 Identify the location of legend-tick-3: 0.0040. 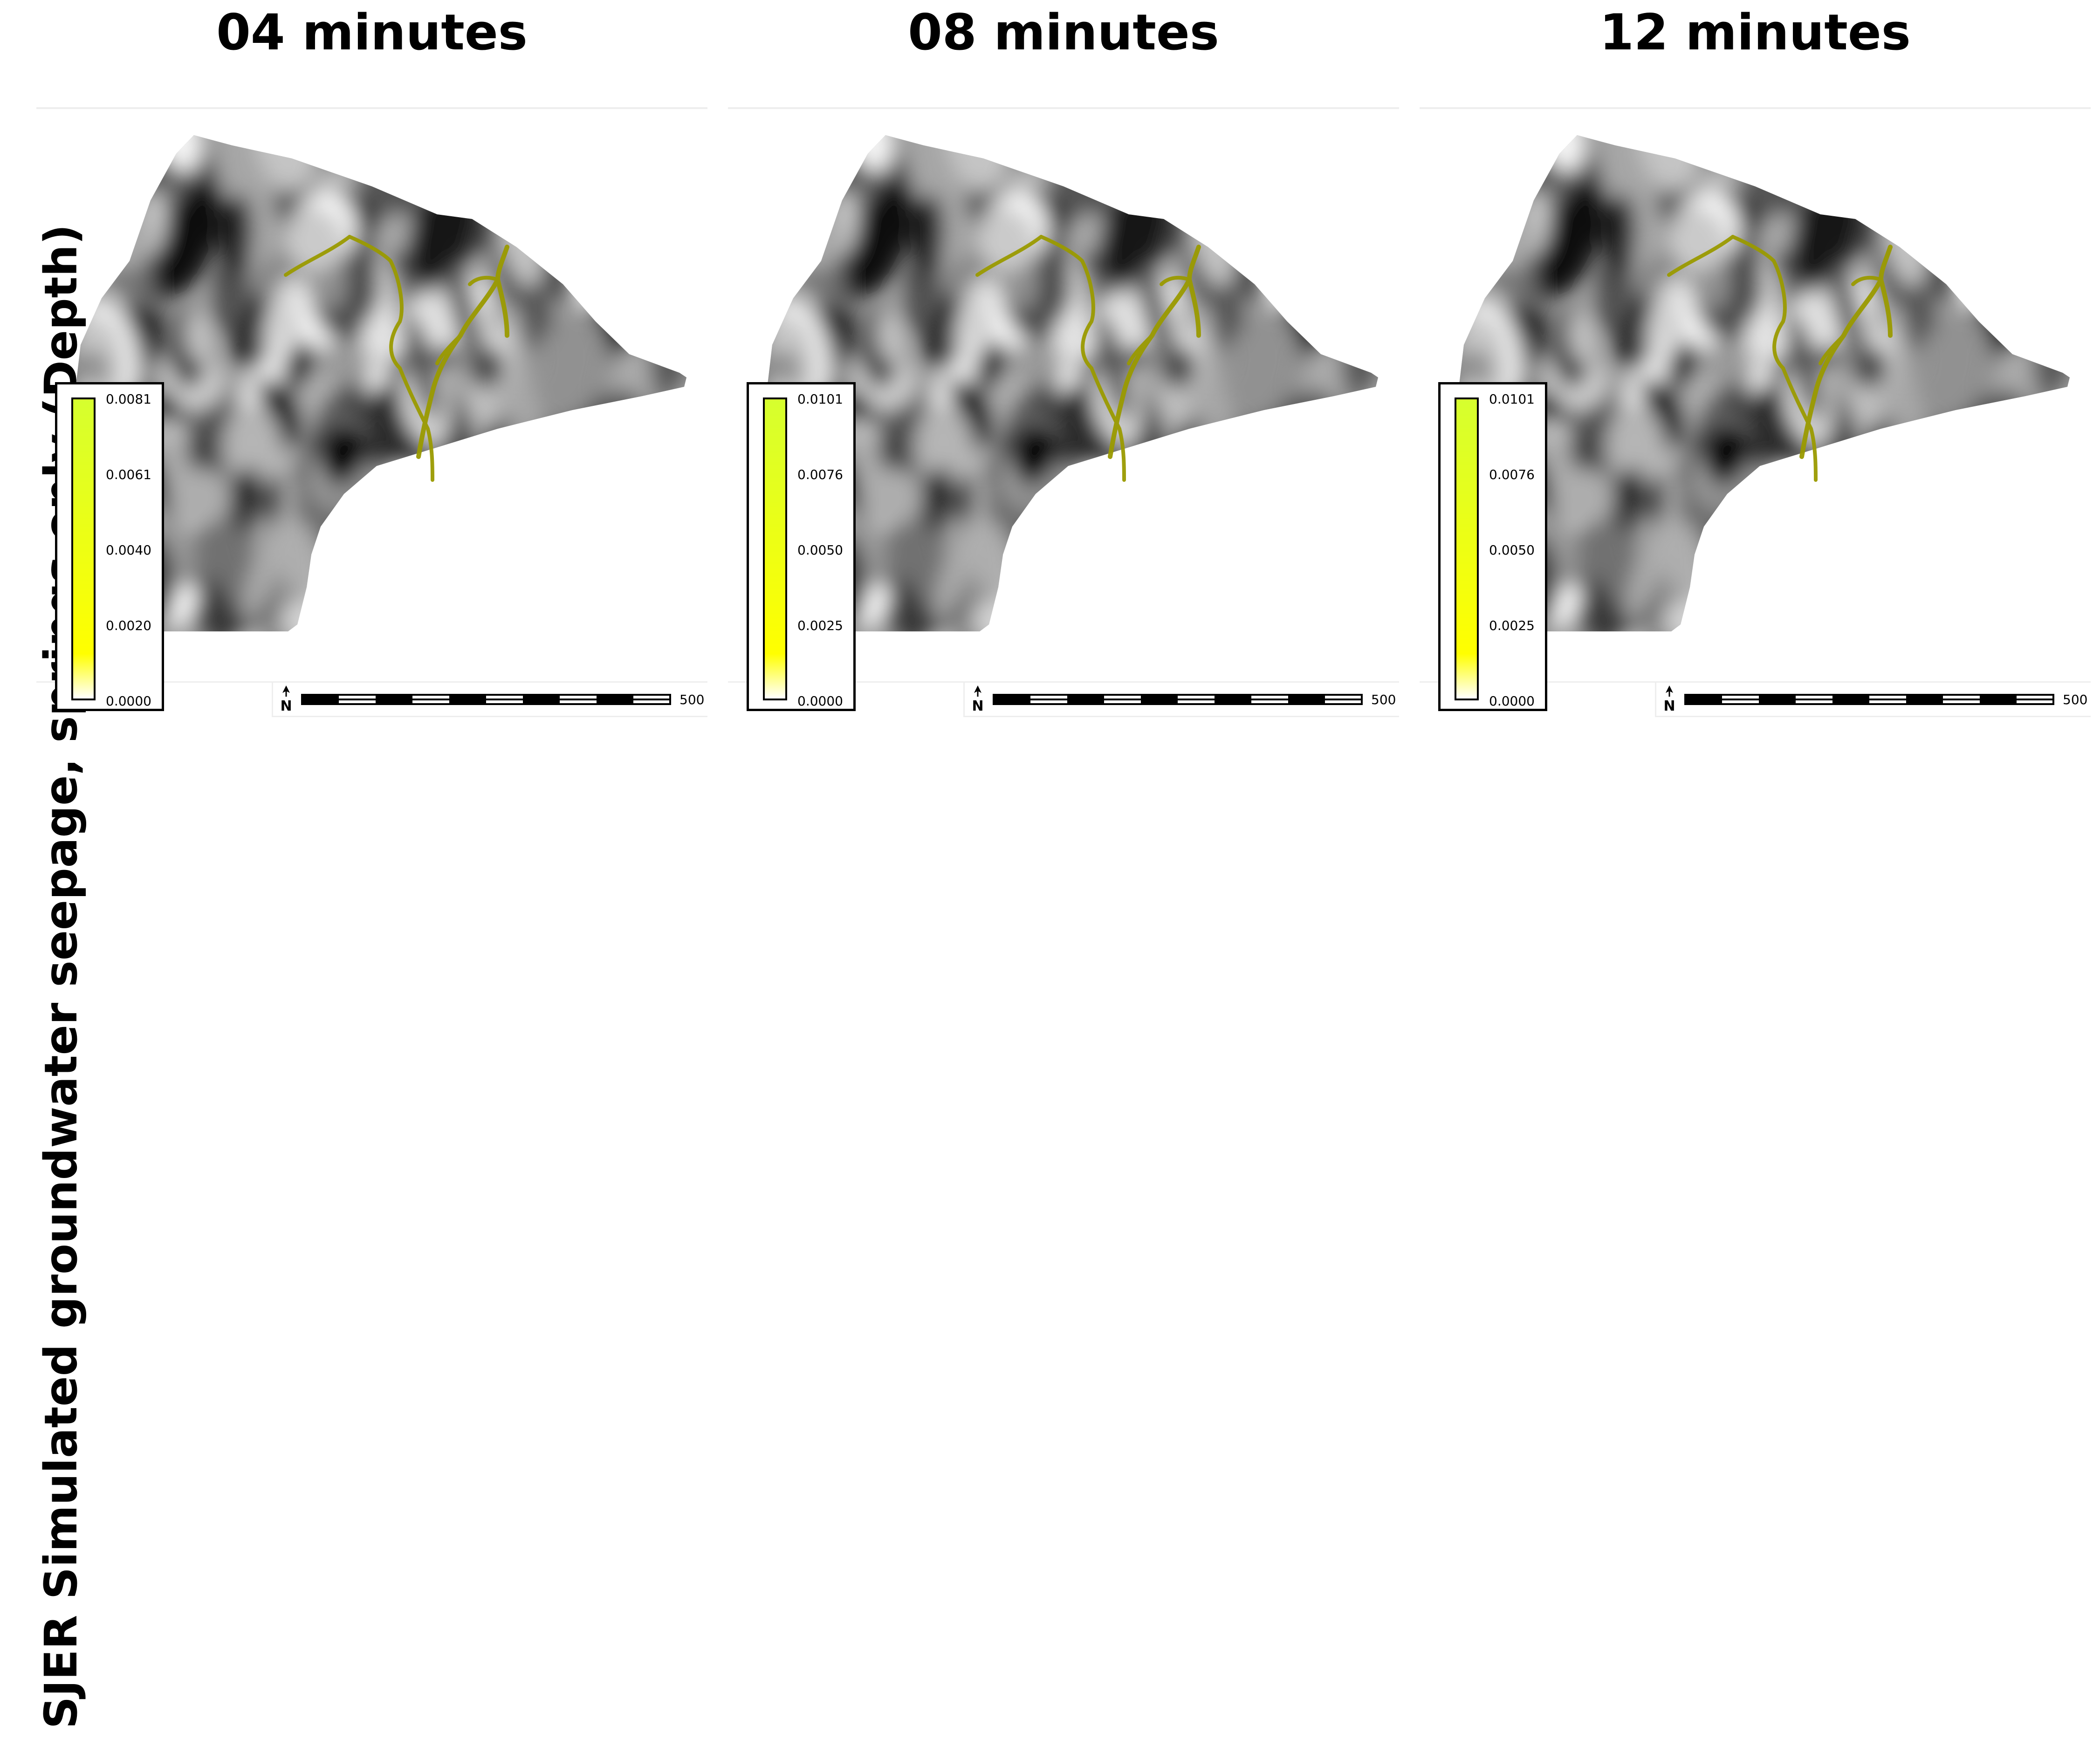
(128, 550).